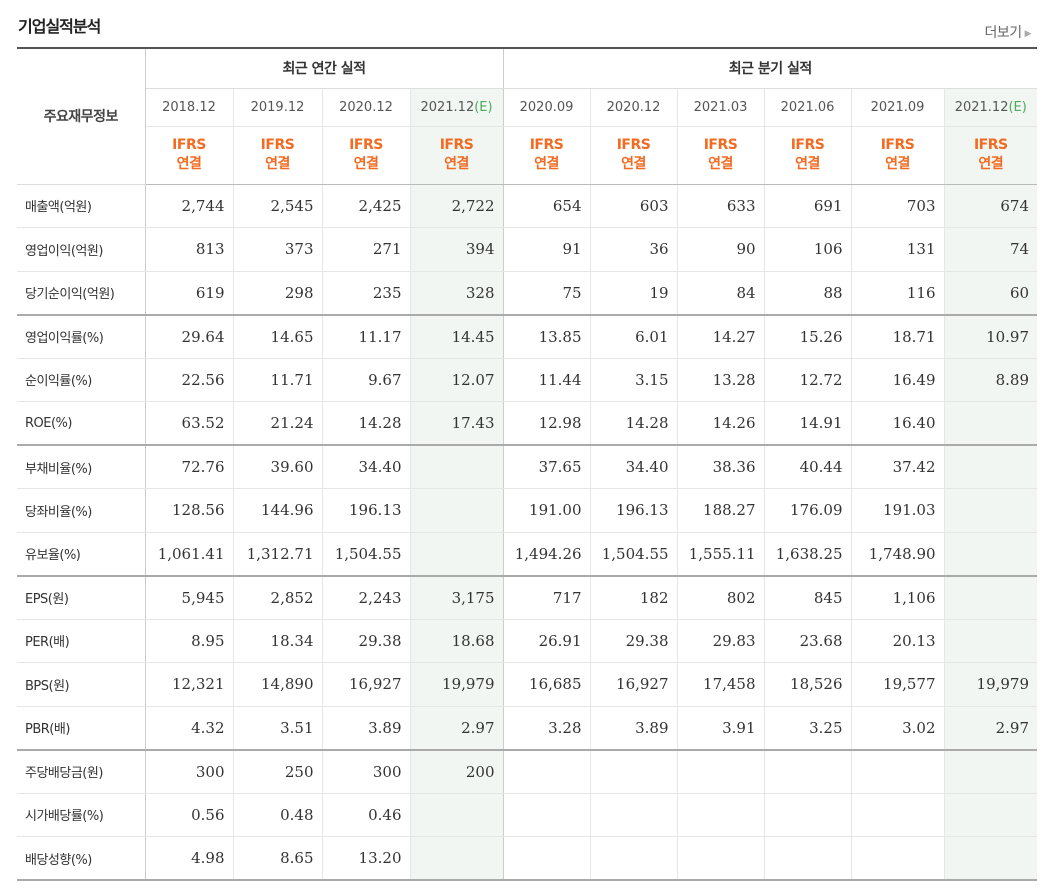 This screenshot has width=1053, height=891. I want to click on table-cell: 3.02, so click(898, 728).